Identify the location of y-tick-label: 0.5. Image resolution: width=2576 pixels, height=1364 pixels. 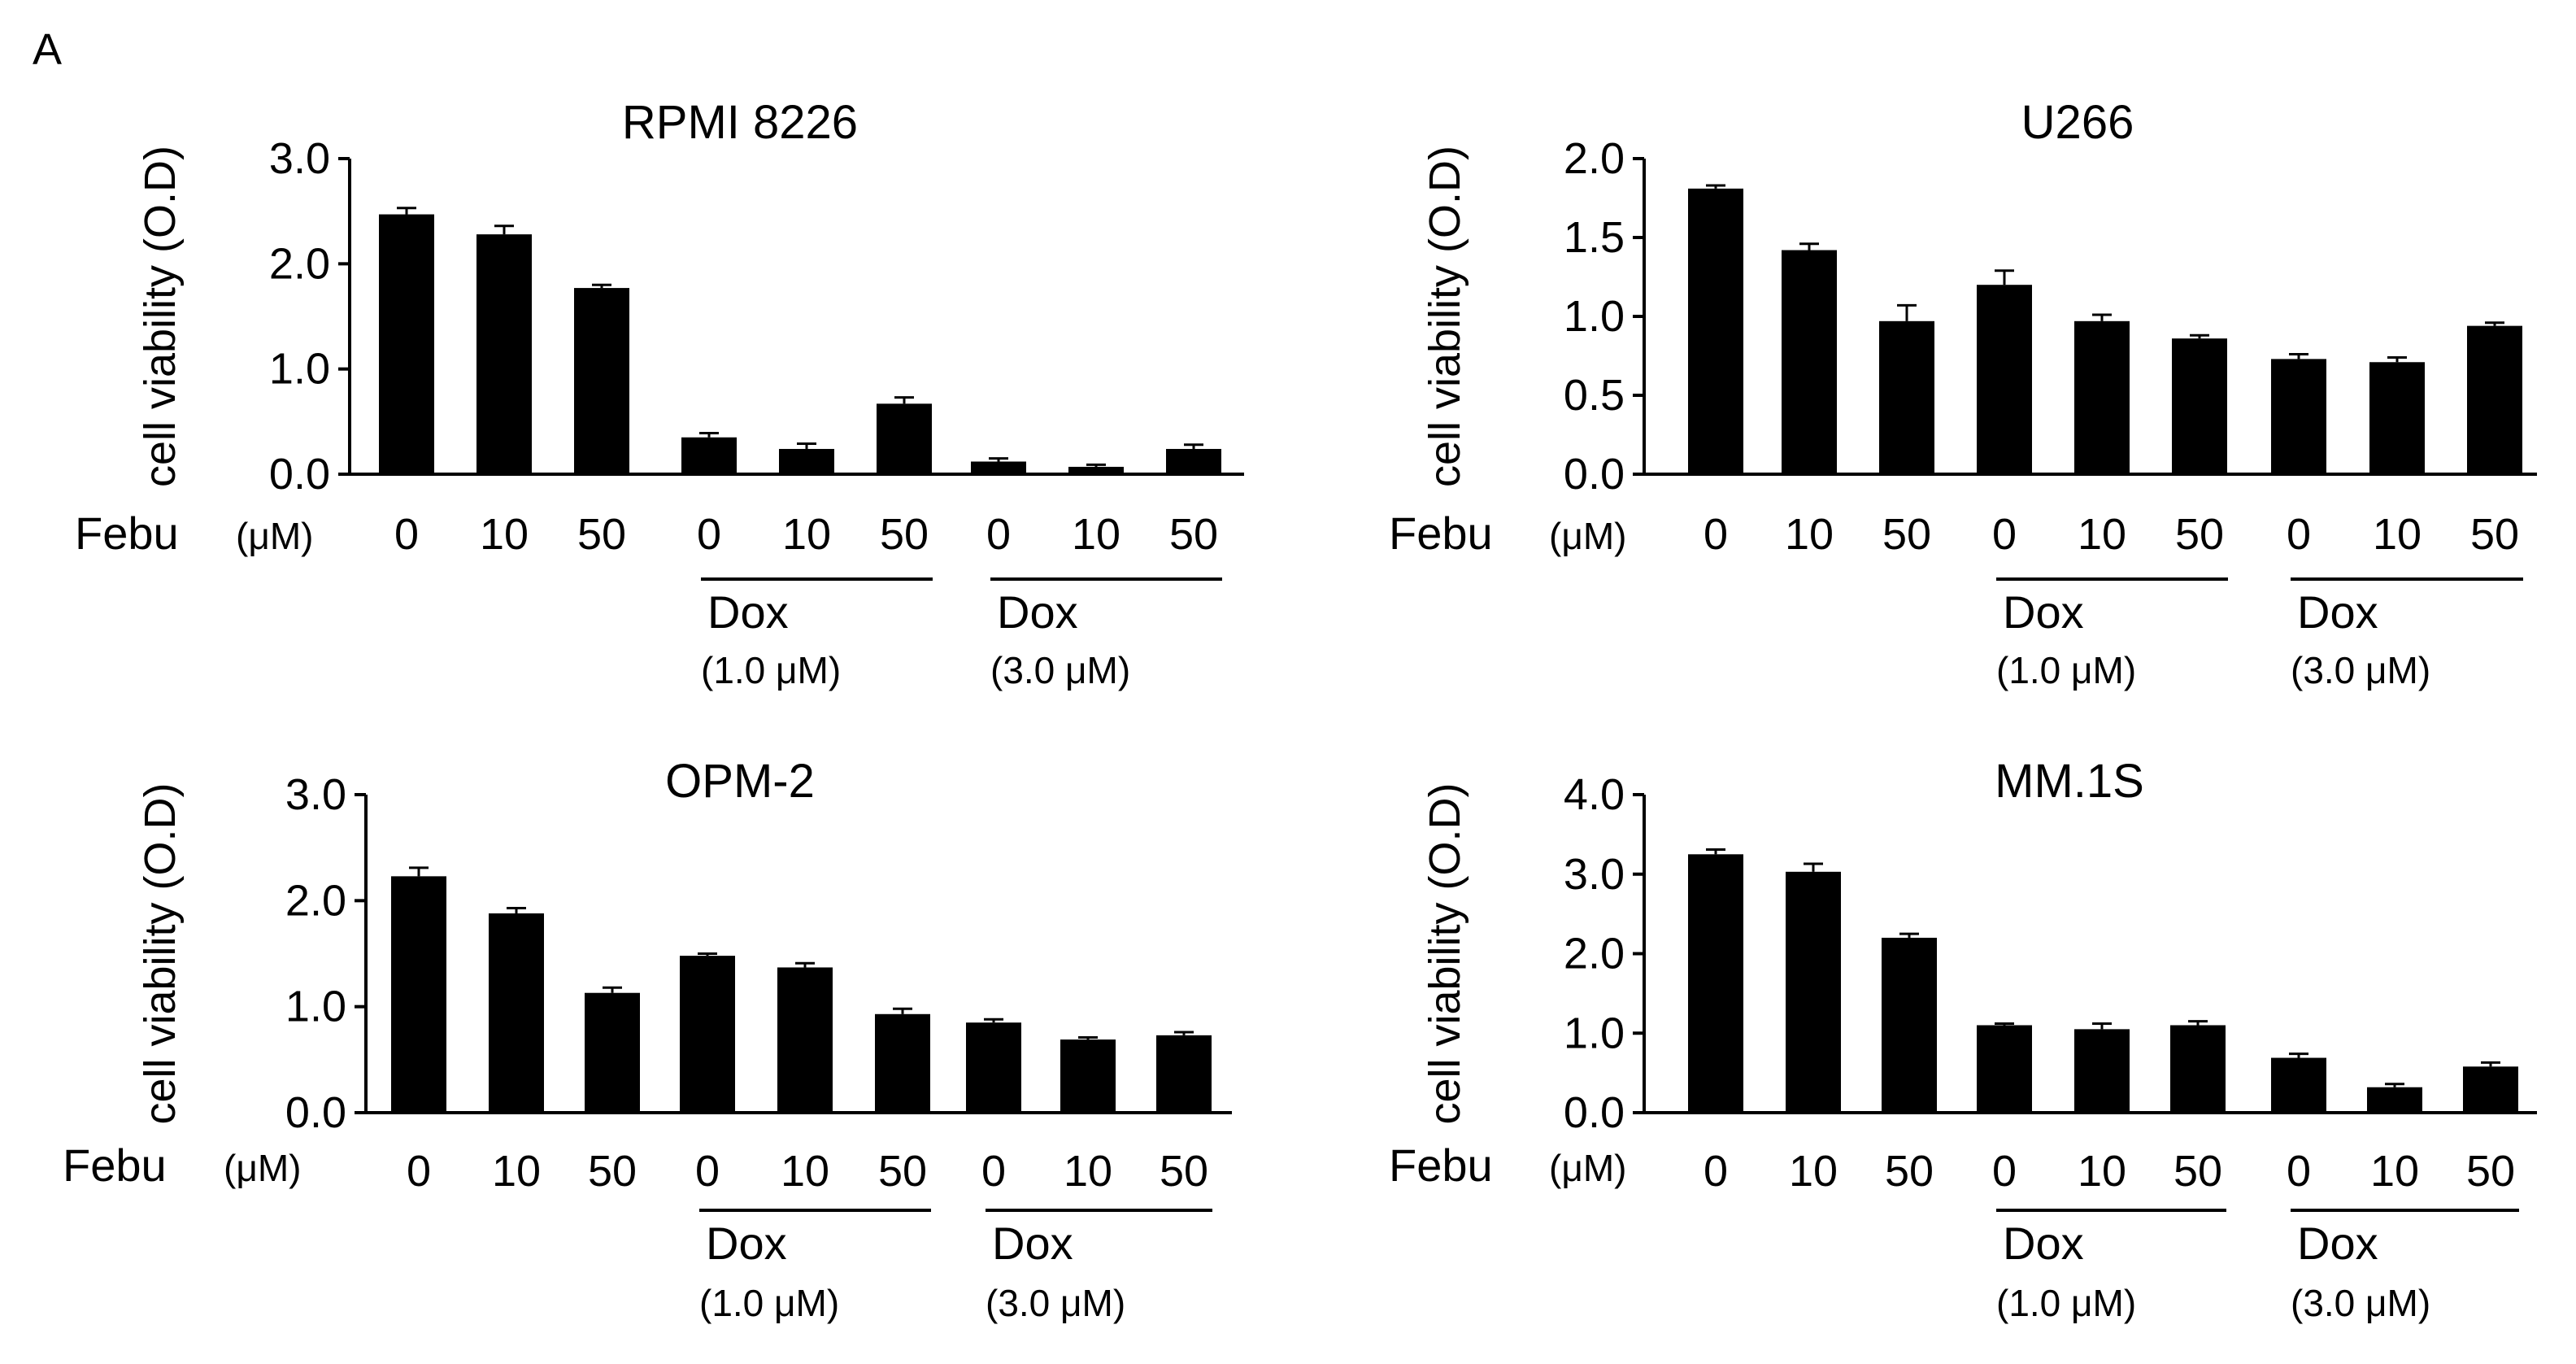
(1595, 395).